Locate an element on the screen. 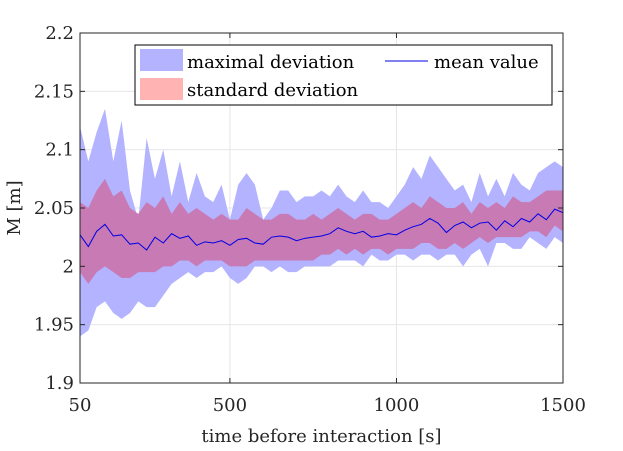  mean-line-layer is located at coordinates (321, 229).